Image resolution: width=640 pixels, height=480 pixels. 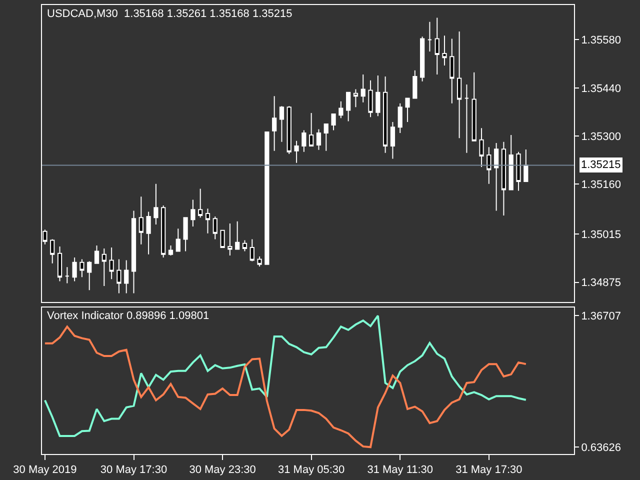 What do you see at coordinates (222, 470) in the screenshot?
I see `x-tick-label: 30 May 23:30` at bounding box center [222, 470].